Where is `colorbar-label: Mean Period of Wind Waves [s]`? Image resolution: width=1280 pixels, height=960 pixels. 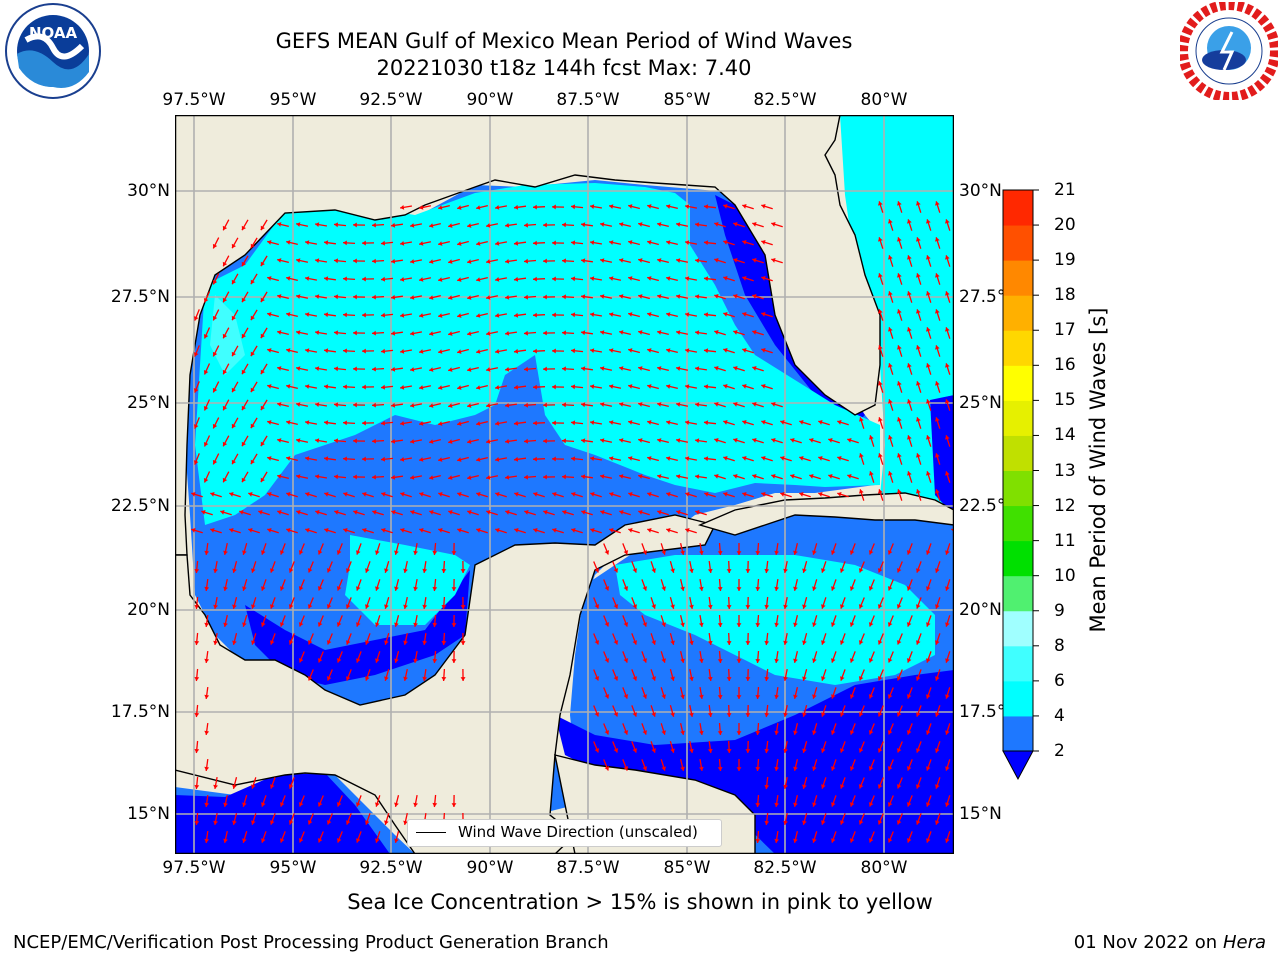
colorbar-label: Mean Period of Wind Waves [s] is located at coordinates (1098, 470).